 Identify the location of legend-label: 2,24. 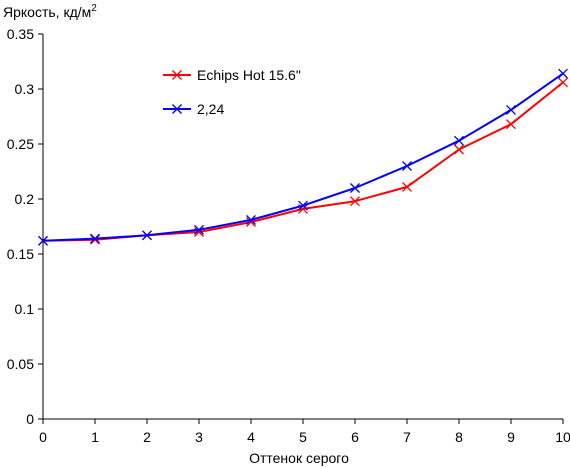
(210, 109).